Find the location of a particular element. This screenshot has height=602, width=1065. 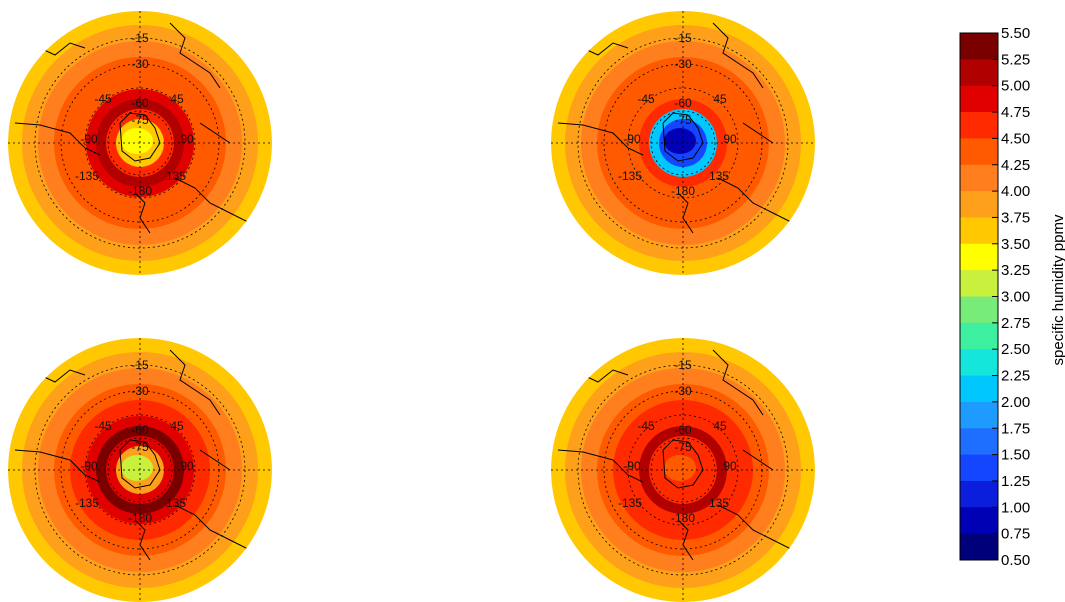

polar-map-bottom-left: -15 -30 -45 -60 -75 -90 -135 -180 45 90 135 is located at coordinates (140, 470).